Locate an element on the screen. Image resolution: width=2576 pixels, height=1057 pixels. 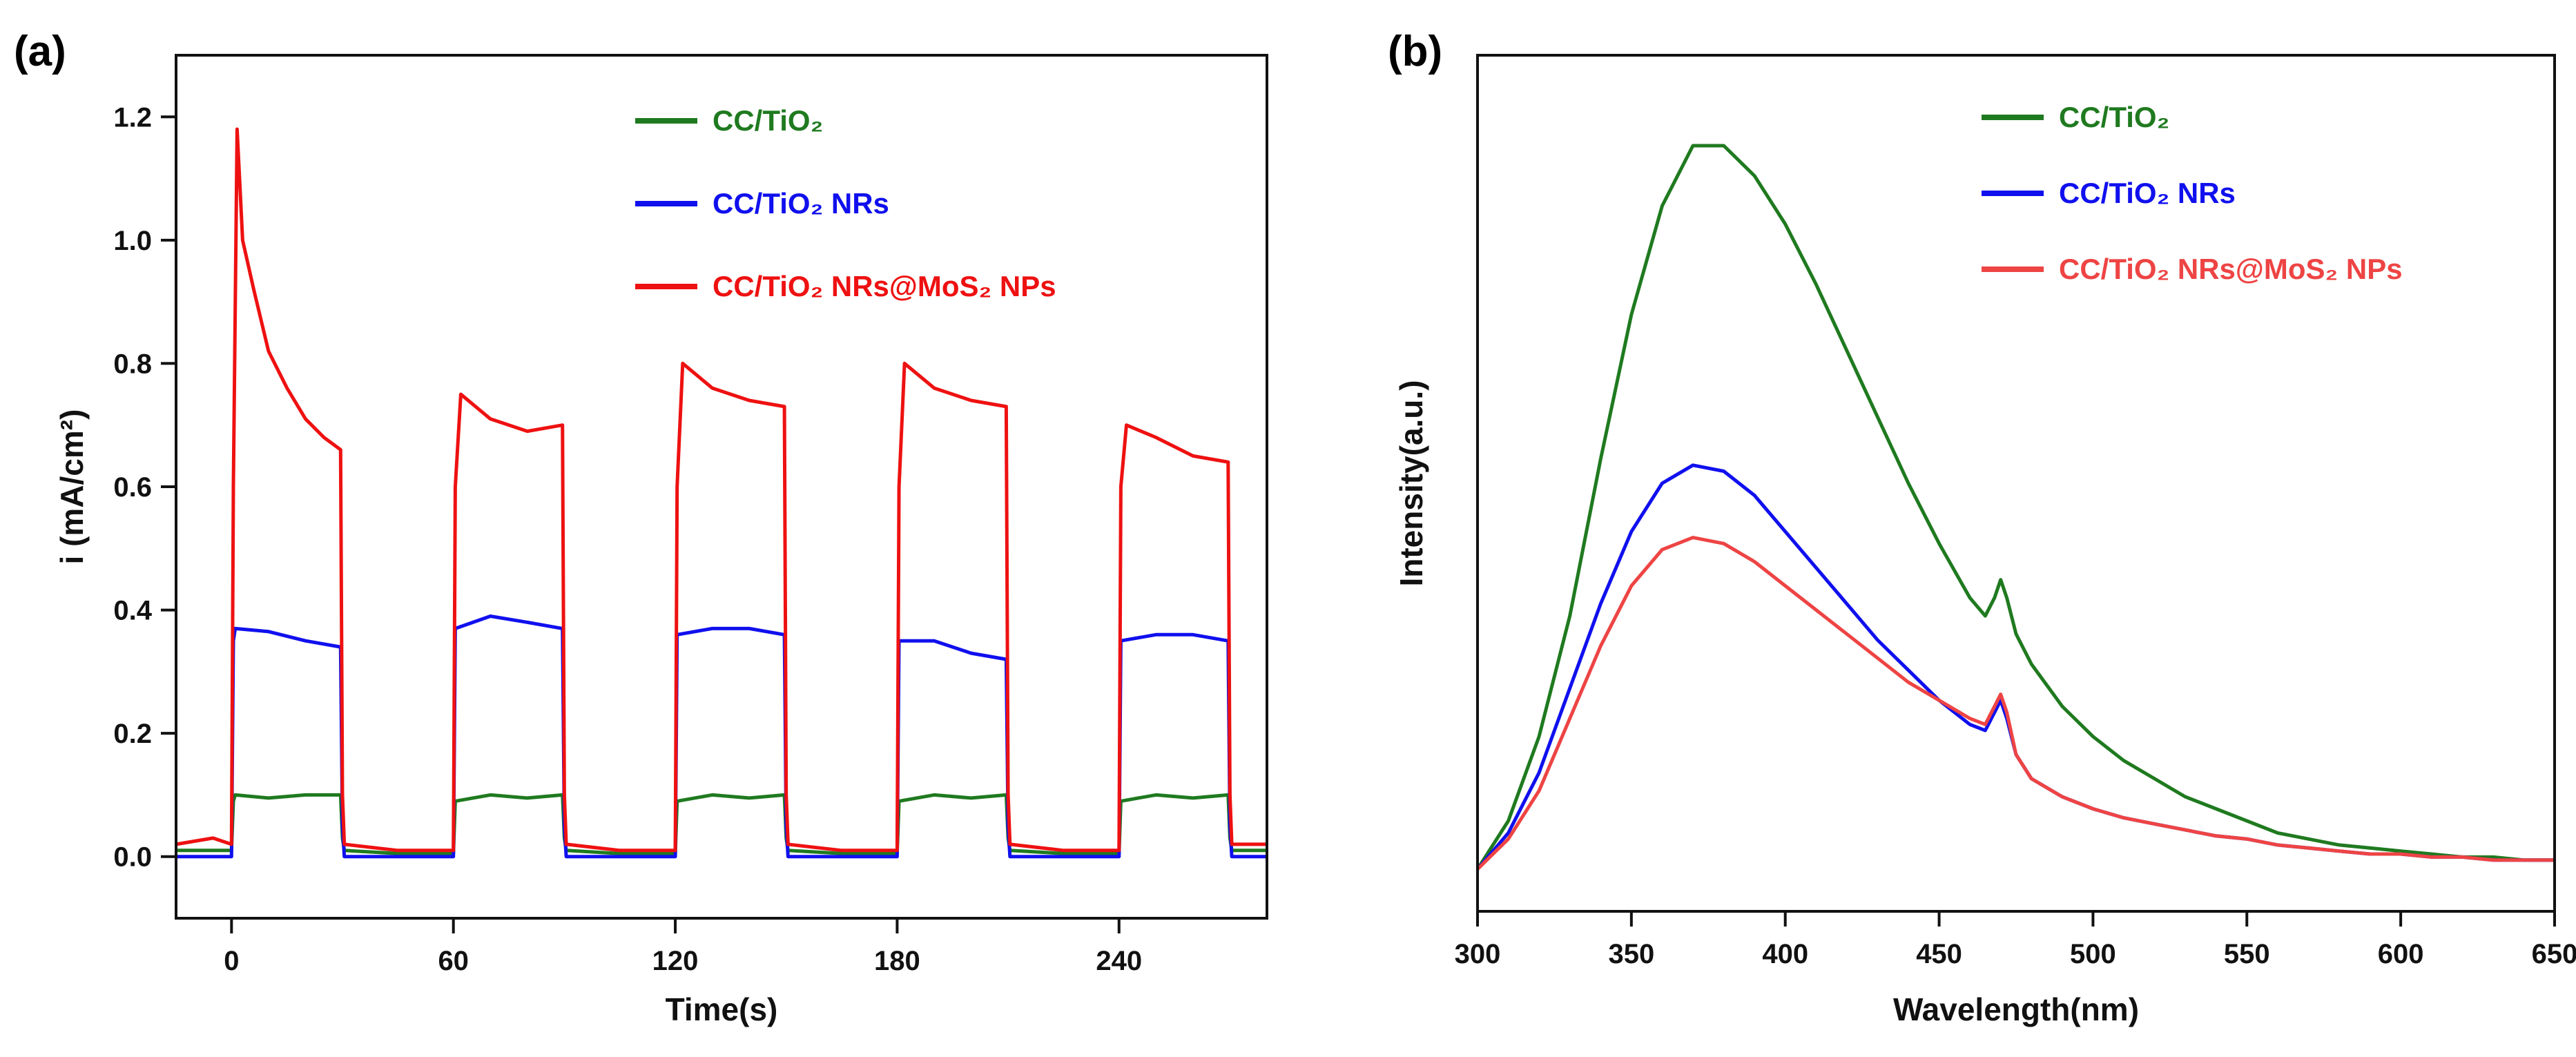
x-tick-label: 600 is located at coordinates (2401, 954).